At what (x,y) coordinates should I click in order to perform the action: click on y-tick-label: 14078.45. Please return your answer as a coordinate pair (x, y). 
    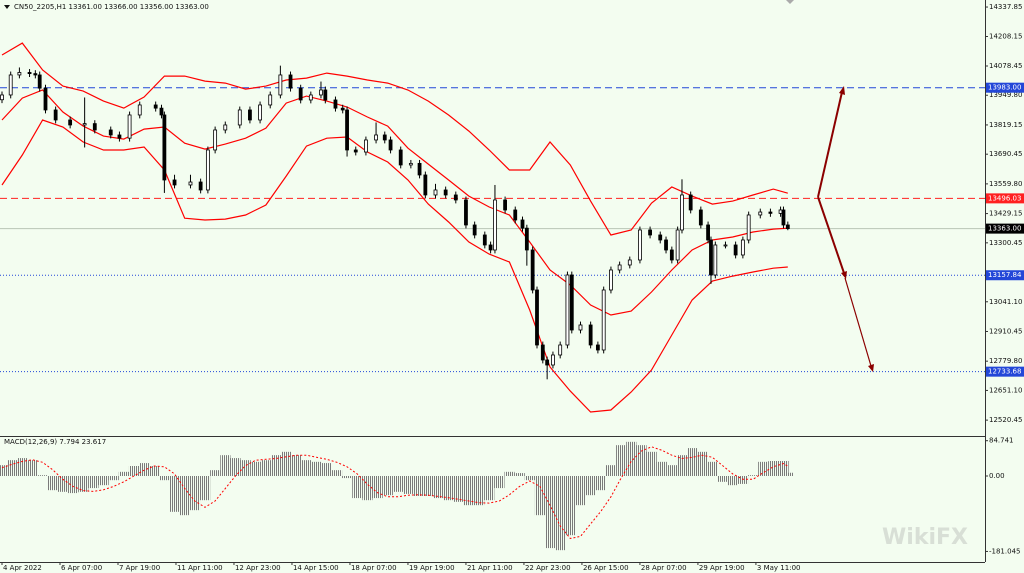
    Looking at the image, I should click on (1005, 66).